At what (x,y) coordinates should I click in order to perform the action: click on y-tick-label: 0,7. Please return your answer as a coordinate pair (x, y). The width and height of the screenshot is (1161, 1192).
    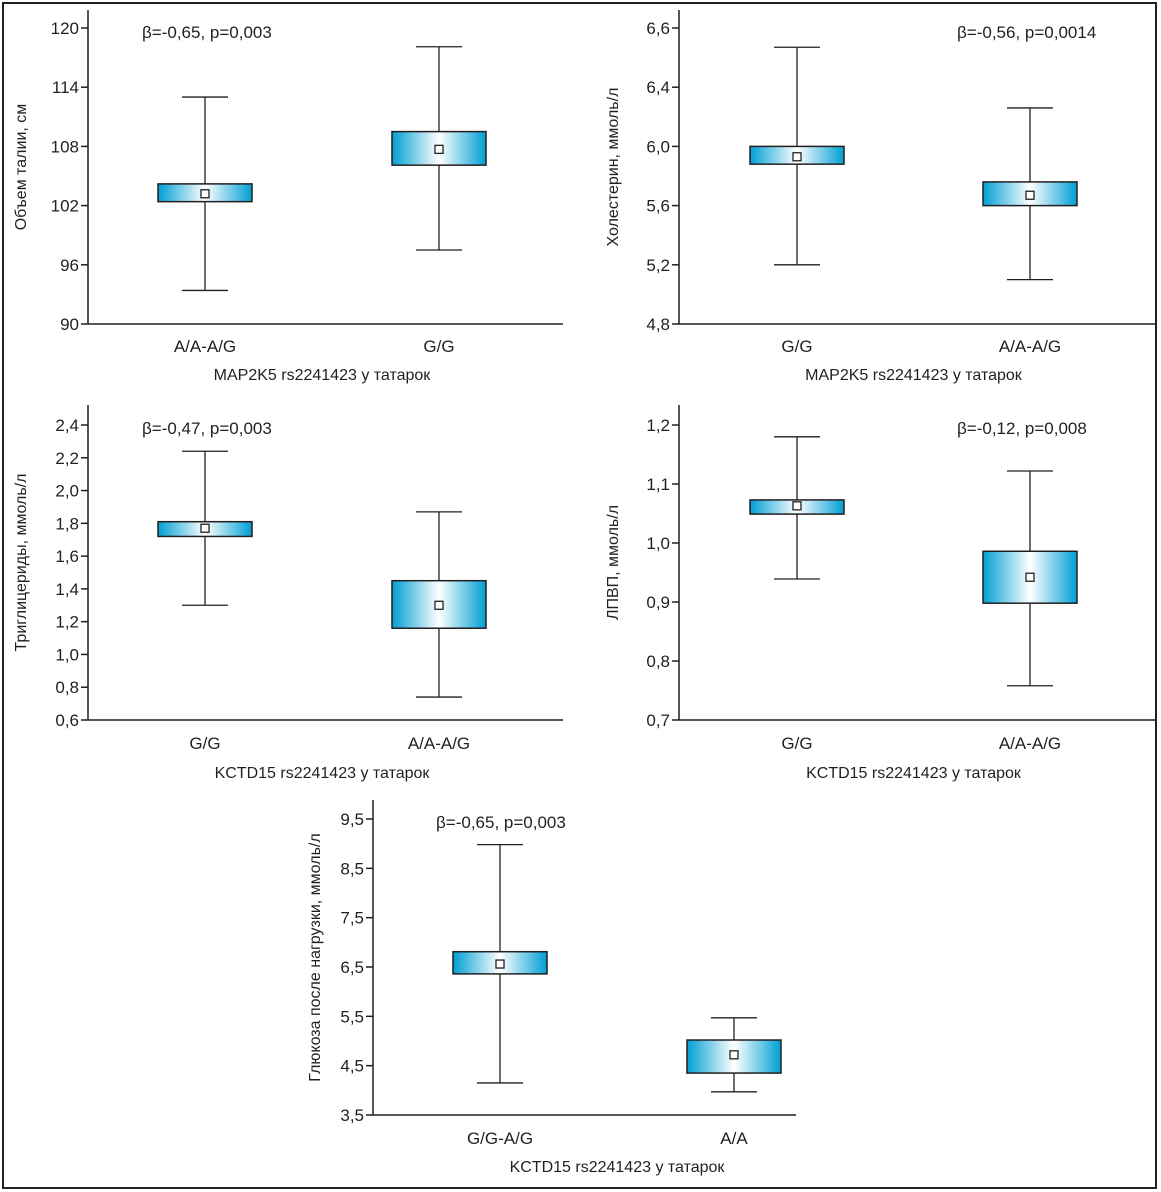
    Looking at the image, I should click on (658, 720).